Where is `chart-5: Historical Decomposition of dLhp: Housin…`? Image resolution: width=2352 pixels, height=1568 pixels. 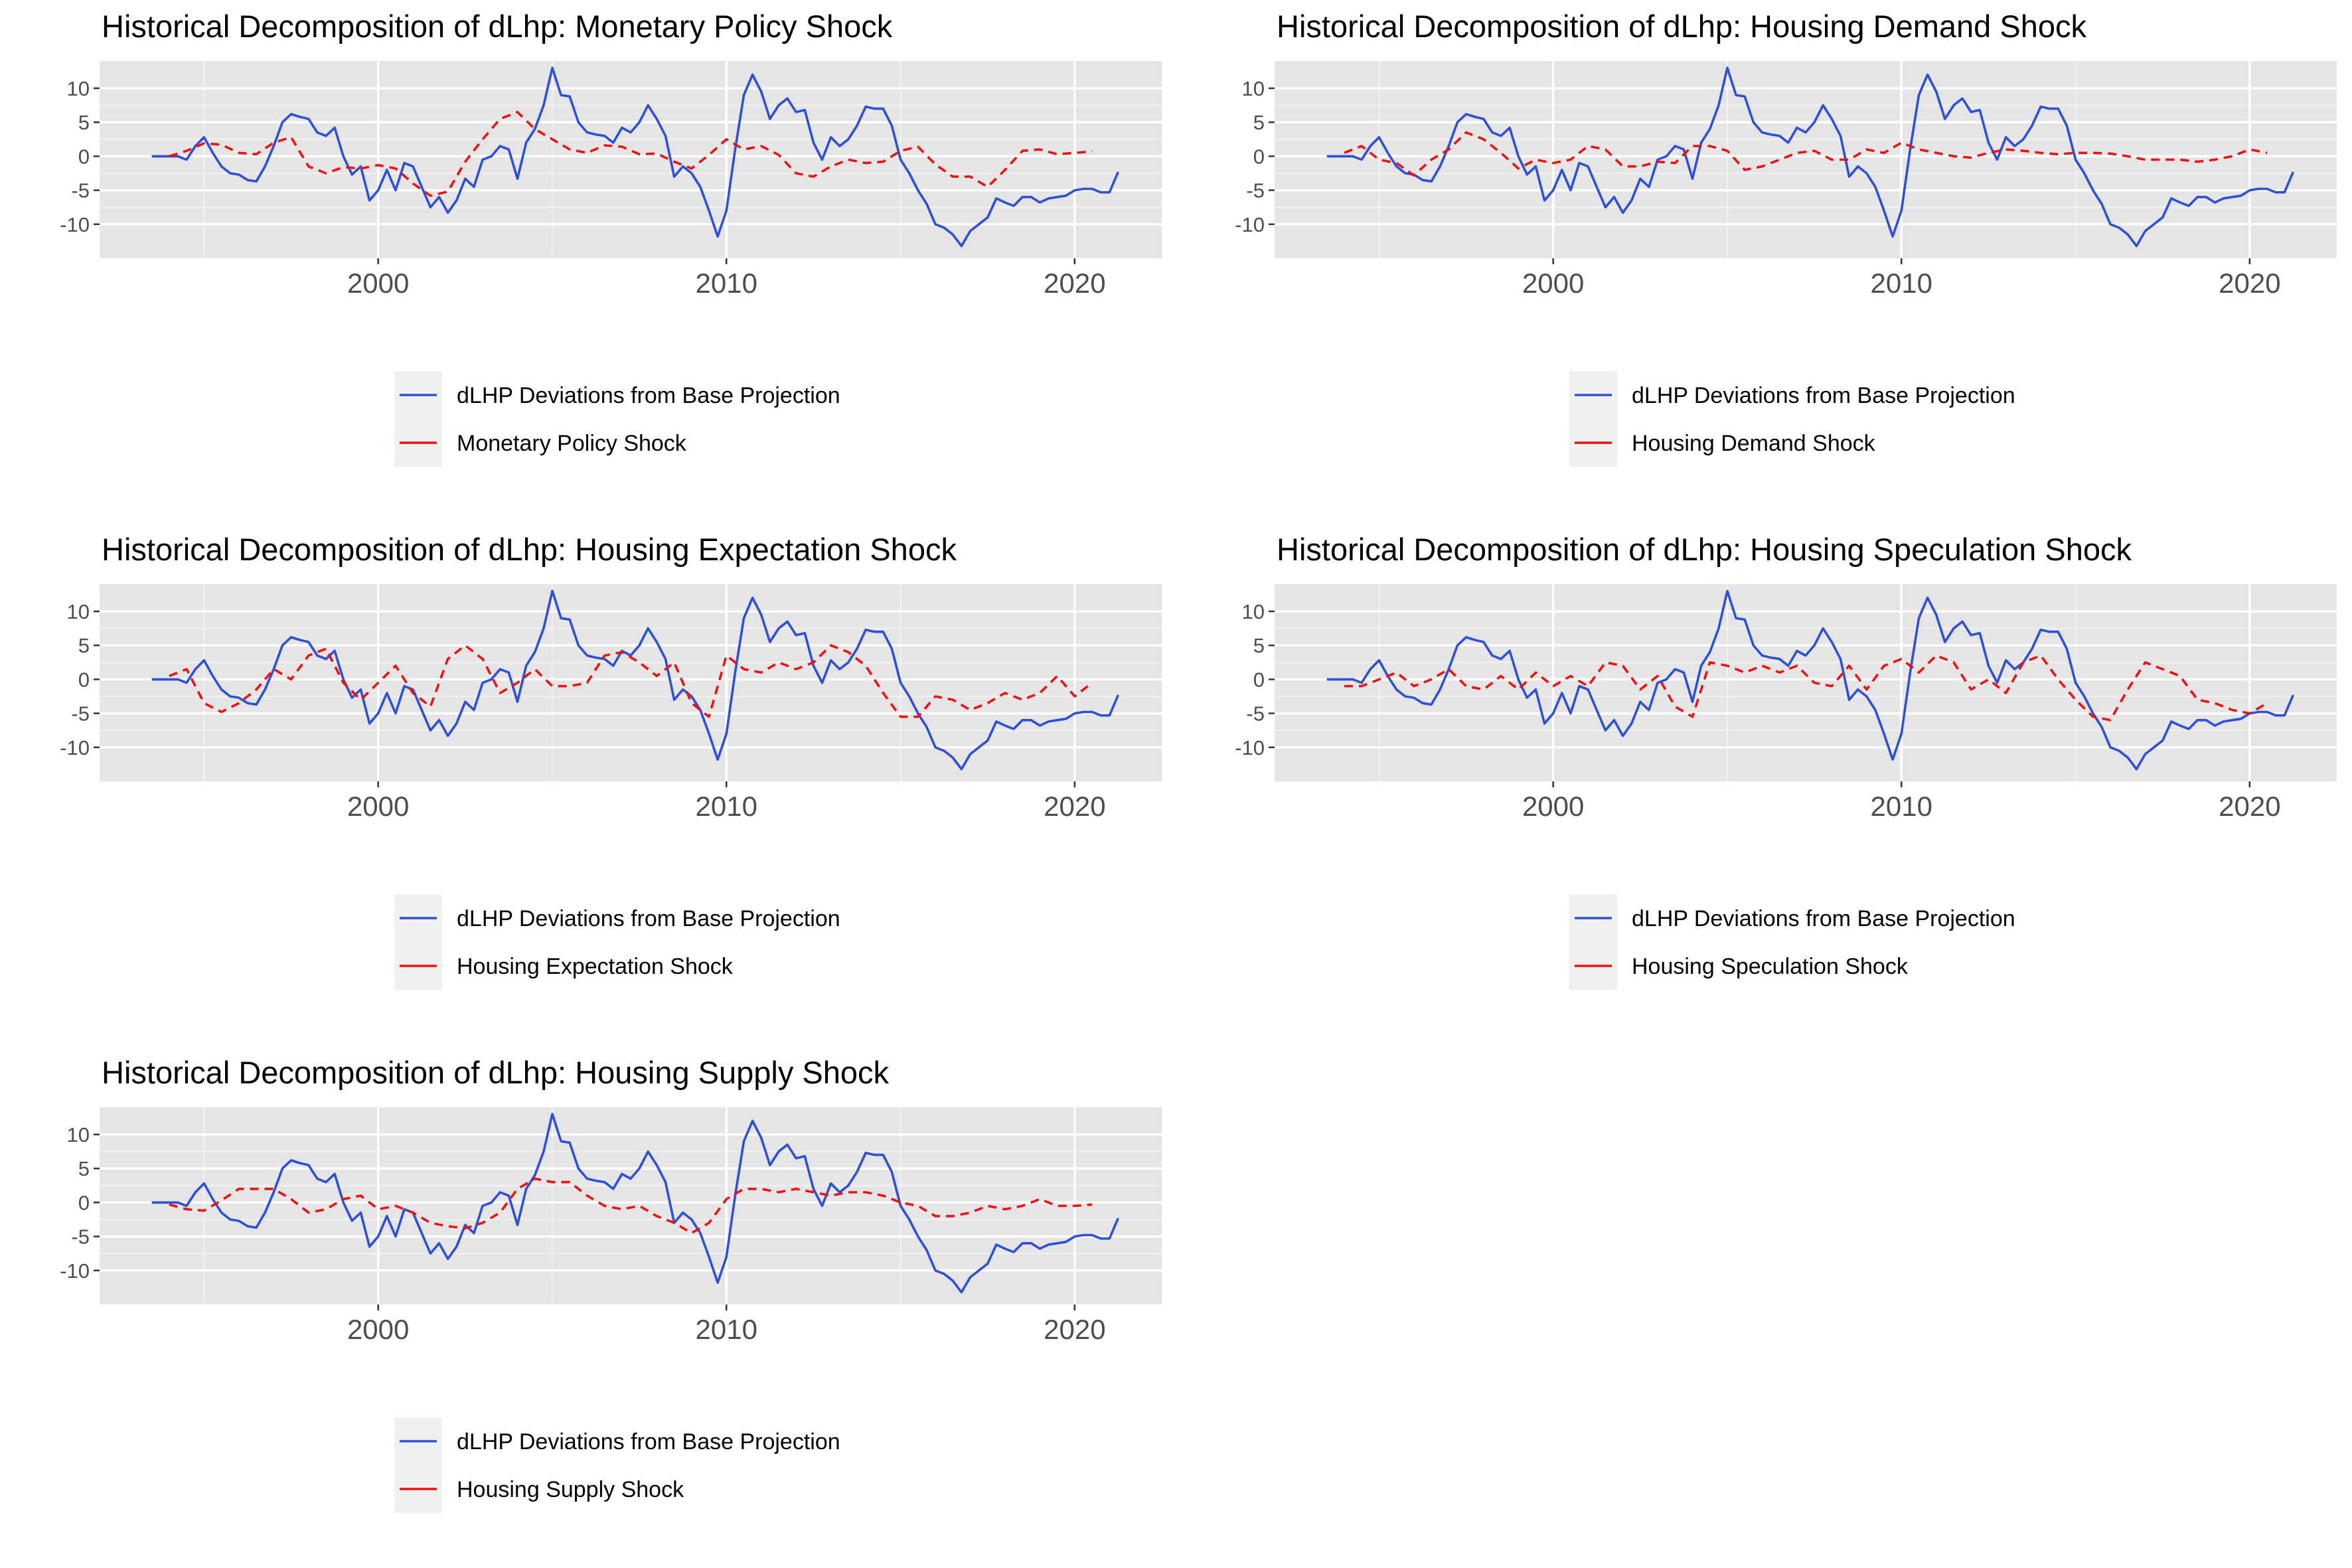
chart-5: Historical Decomposition of dLhp: Housin… is located at coordinates (611, 1284).